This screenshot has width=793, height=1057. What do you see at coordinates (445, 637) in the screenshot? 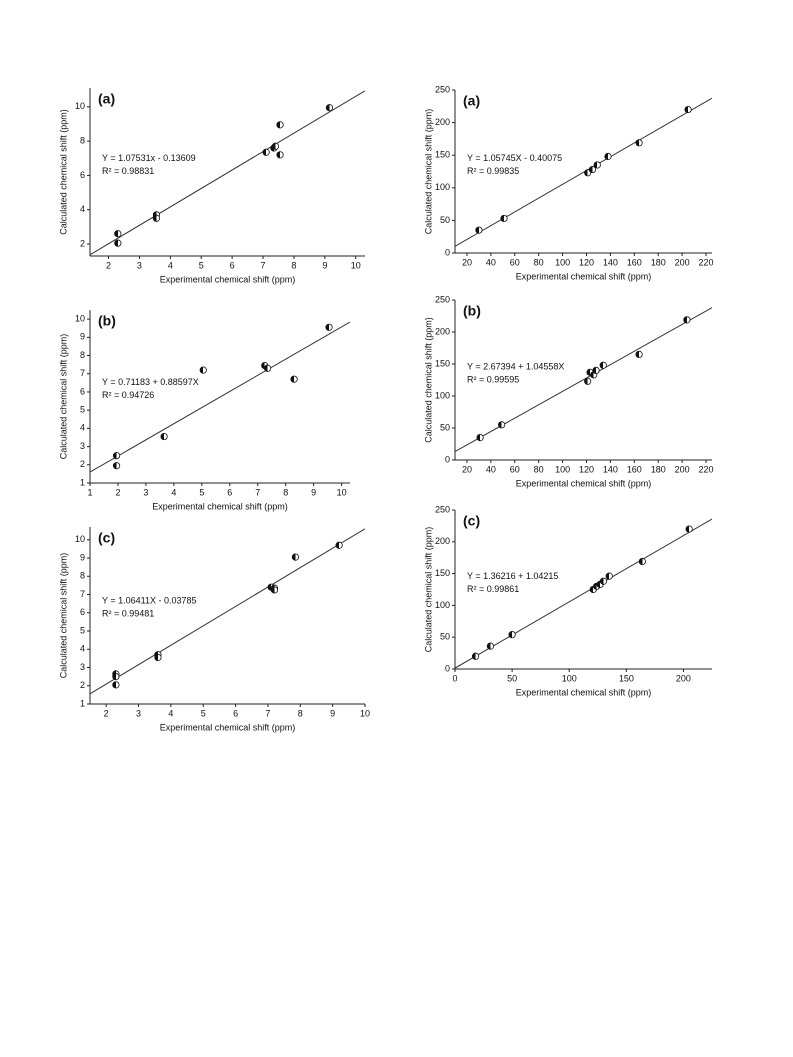
I see `y-tick-label: 50` at bounding box center [445, 637].